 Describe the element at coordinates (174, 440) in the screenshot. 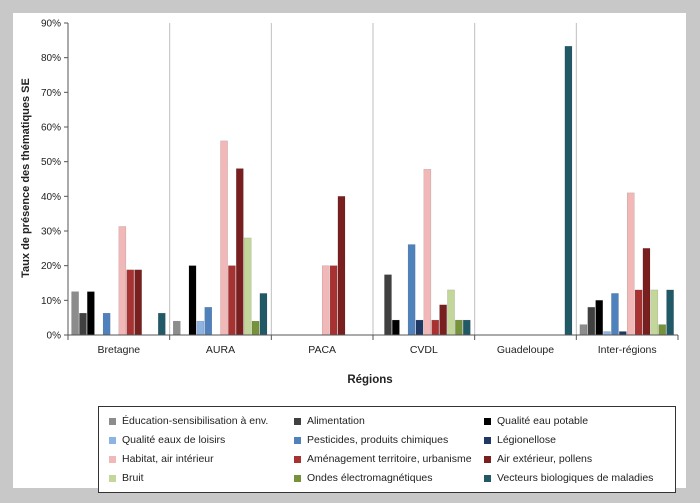

I see `legend-label: Qualité eaux de loisirs` at that location.